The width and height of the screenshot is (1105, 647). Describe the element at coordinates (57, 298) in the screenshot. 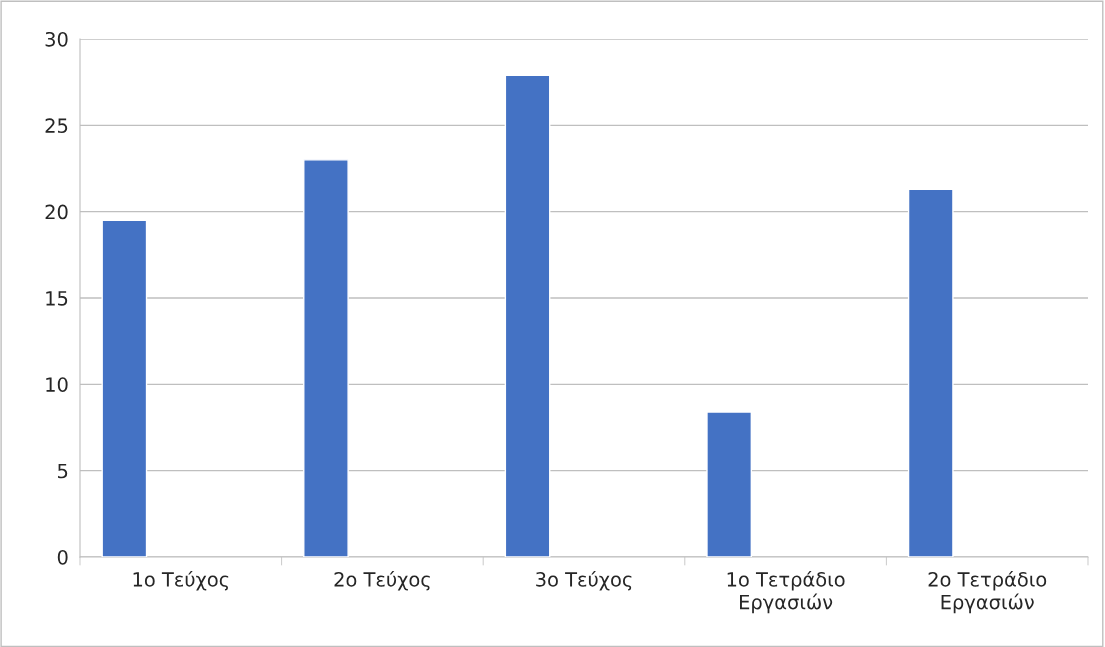

I see `y-tick-label: 15` at that location.